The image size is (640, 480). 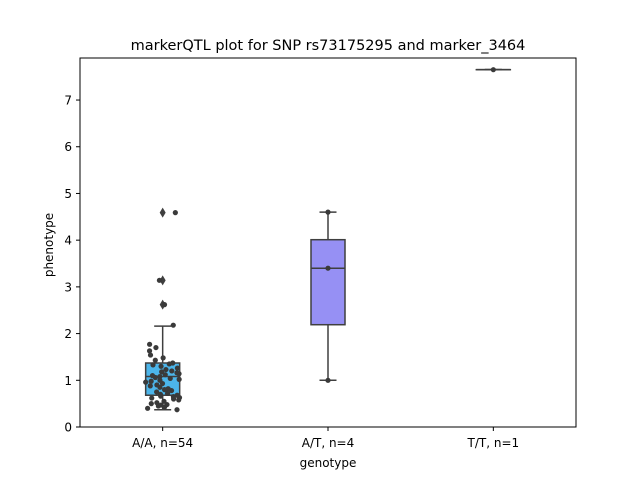 I want to click on box-group, so click(x=328, y=296).